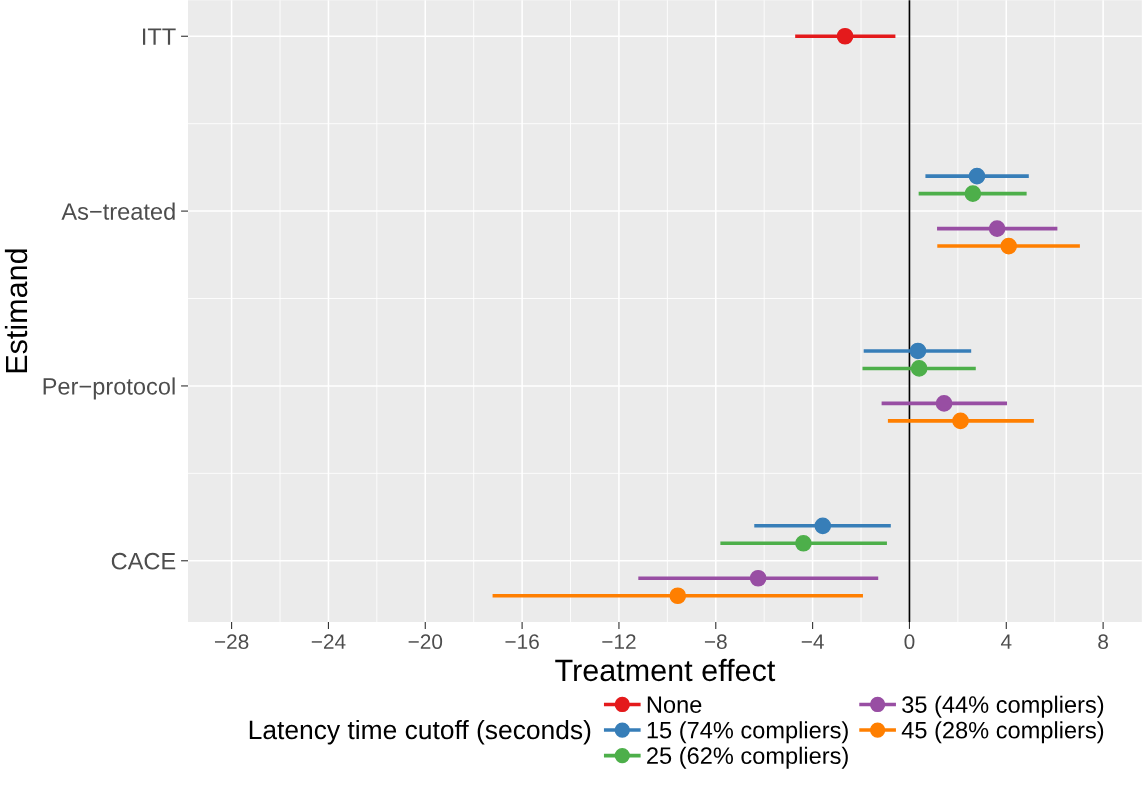 The height and width of the screenshot is (790, 1143). I want to click on x-tick-label: −20, so click(425, 642).